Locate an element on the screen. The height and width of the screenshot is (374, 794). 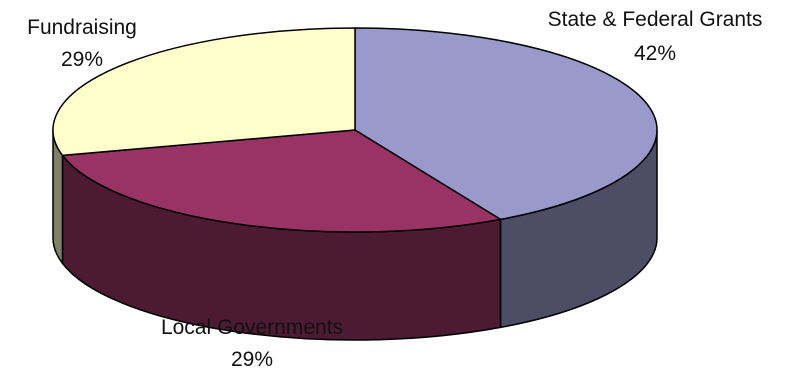
slice-label-local-governments: Local Governments is located at coordinates (252, 327).